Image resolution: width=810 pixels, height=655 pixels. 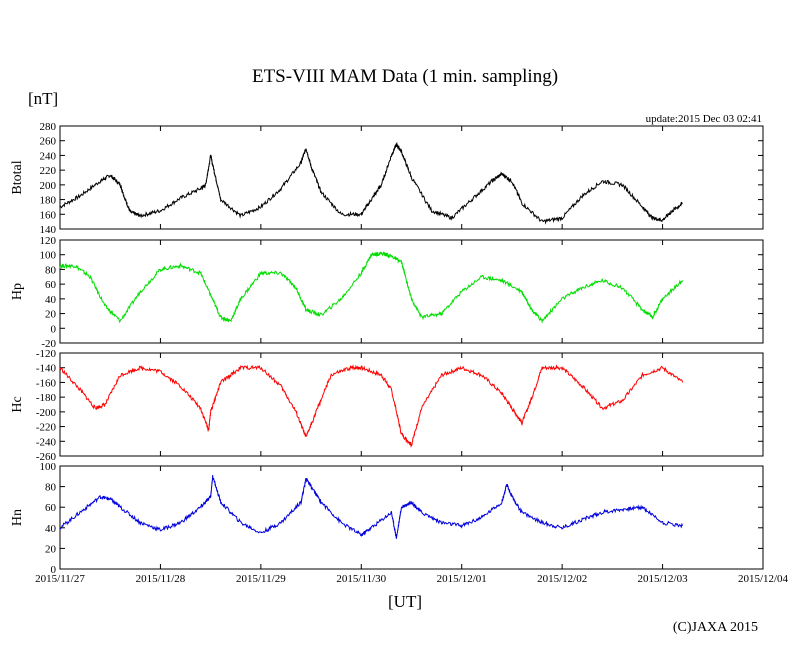 I want to click on x-tick-label: 2015/12/03, so click(x=663, y=579).